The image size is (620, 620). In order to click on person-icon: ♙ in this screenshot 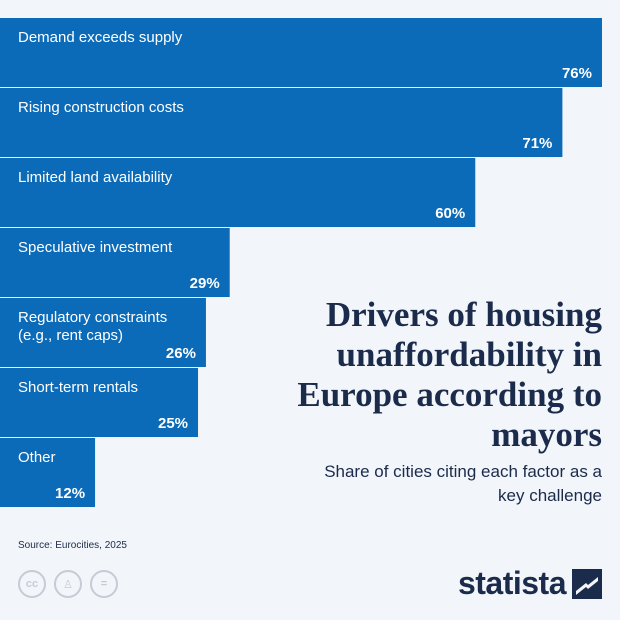, I will do `click(68, 584)`.